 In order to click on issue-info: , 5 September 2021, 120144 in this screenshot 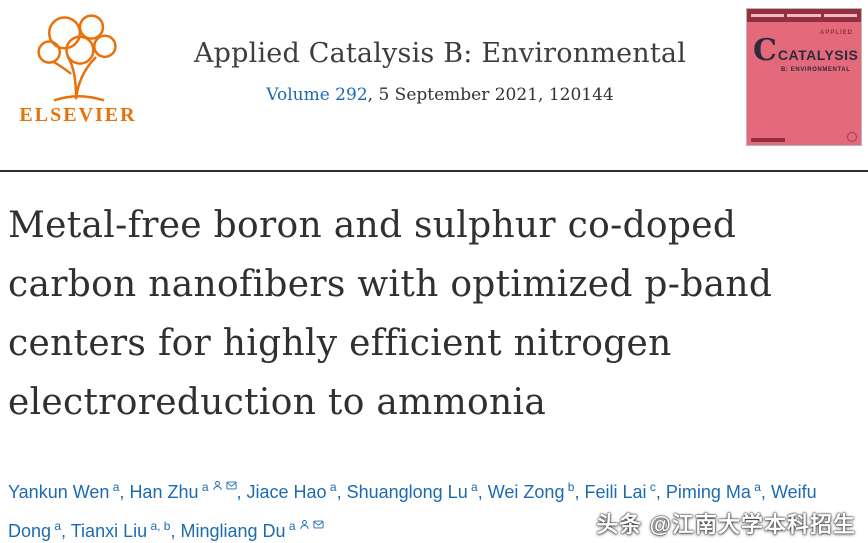, I will do `click(490, 95)`.